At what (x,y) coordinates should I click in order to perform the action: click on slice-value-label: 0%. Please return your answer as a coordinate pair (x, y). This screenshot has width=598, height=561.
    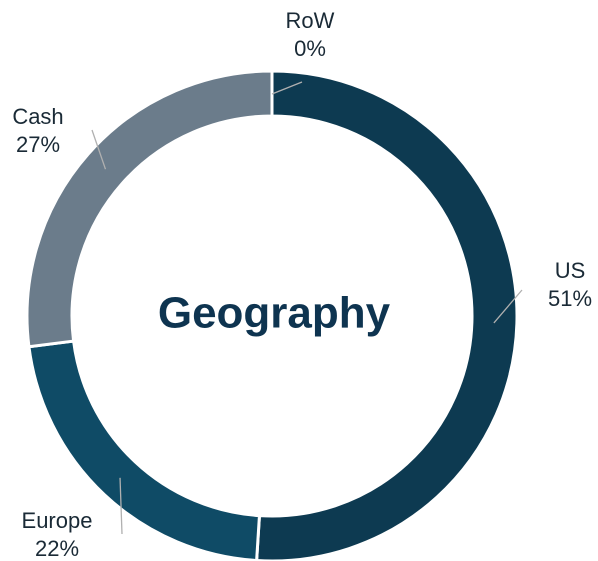
    Looking at the image, I should click on (310, 48).